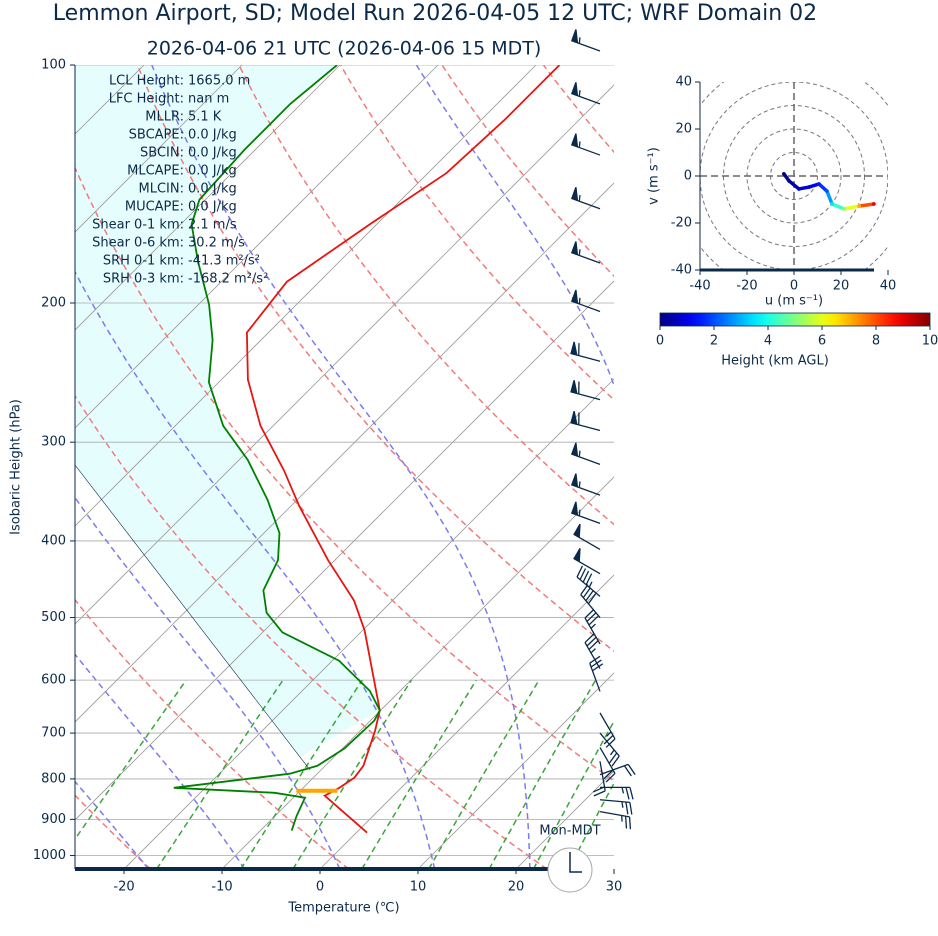 The image size is (938, 936). What do you see at coordinates (156, 135) in the screenshot?
I see `annotation-label: SBCAPE:` at bounding box center [156, 135].